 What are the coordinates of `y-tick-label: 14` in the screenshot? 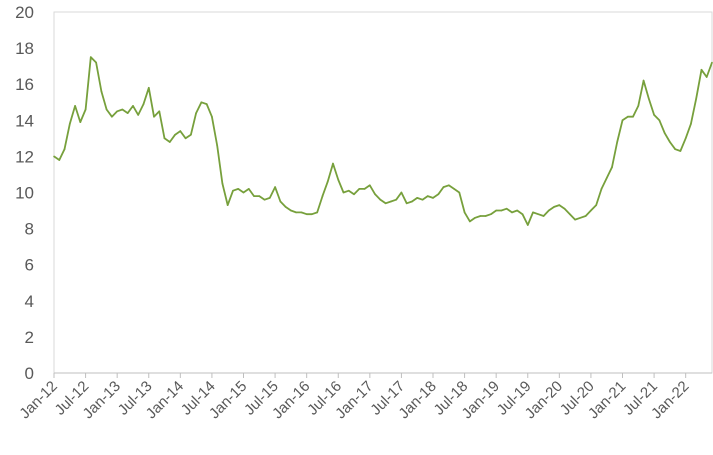 It's located at (24, 120).